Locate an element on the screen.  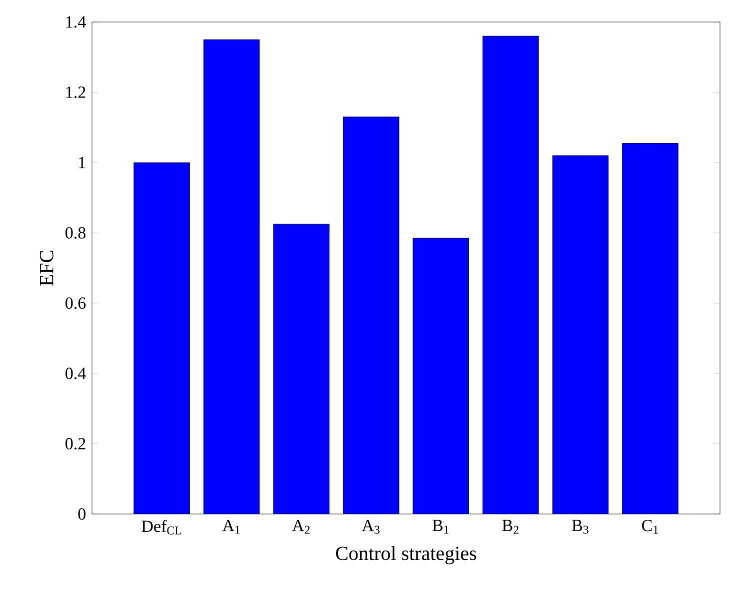
x-axis-title: Control strategies is located at coordinates (406, 555).